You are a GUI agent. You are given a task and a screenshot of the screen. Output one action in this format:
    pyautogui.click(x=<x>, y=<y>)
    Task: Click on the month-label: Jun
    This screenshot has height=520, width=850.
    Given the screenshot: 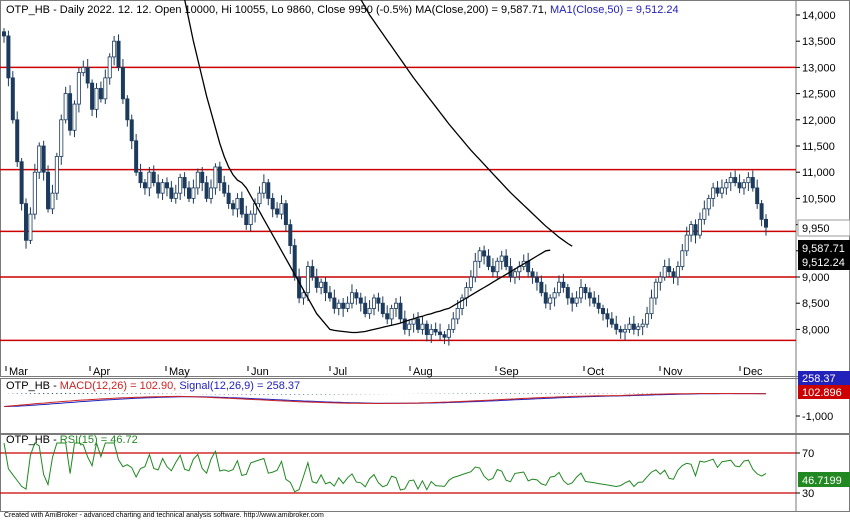 What is the action you would take?
    pyautogui.click(x=260, y=372)
    